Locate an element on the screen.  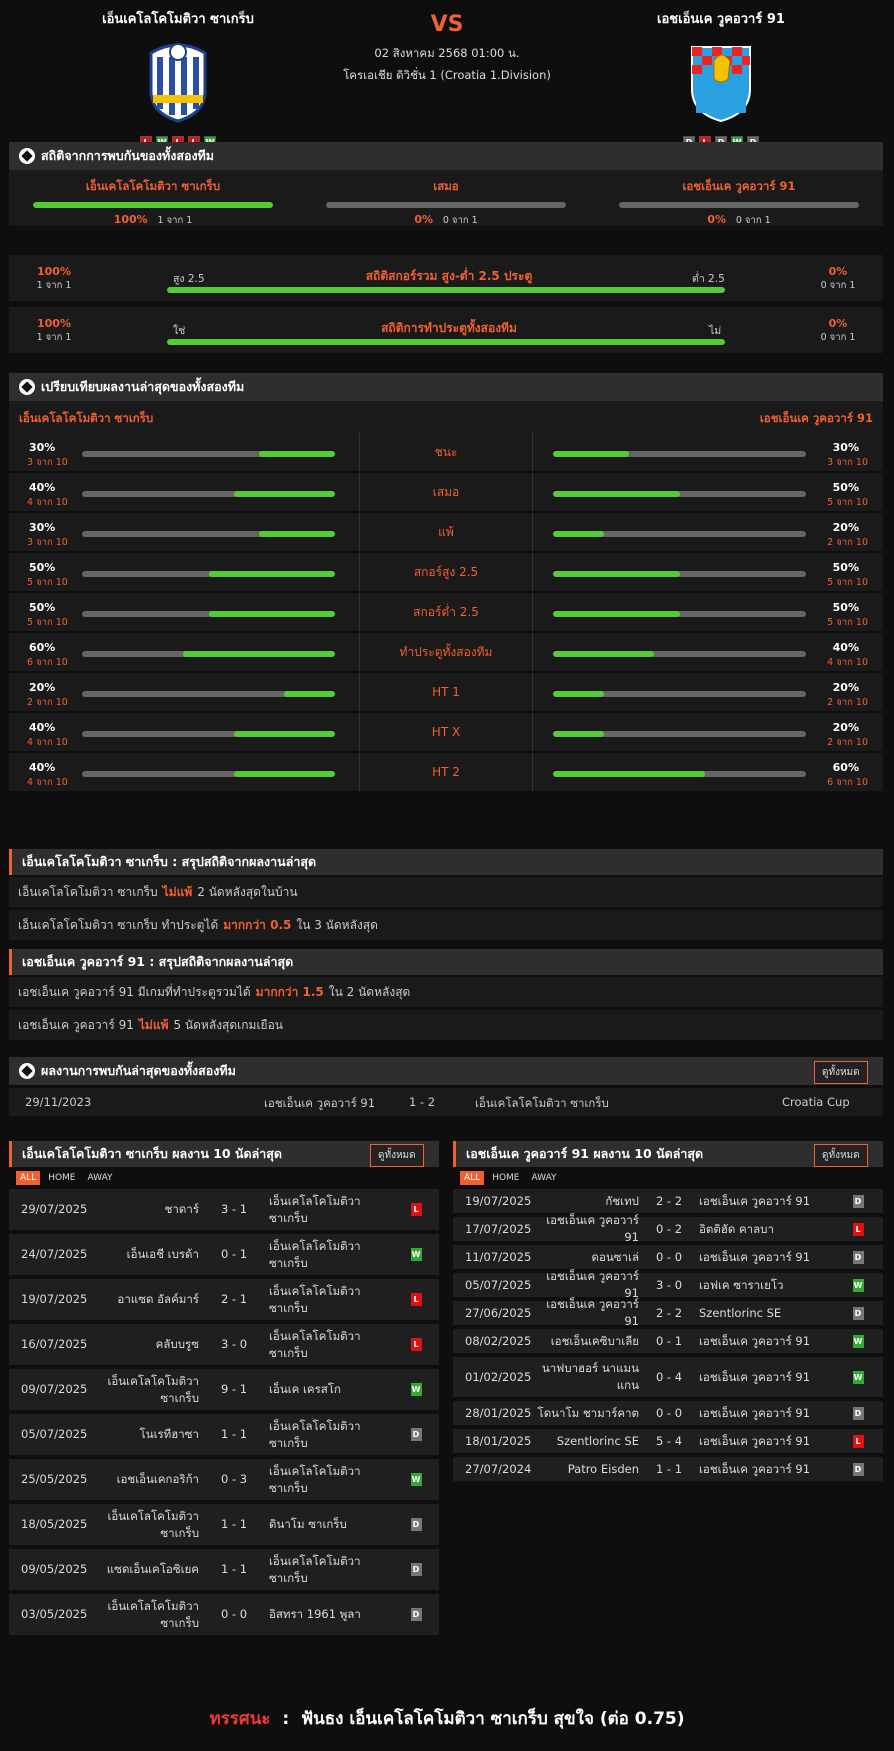
last-h2h-title: ผลงานการพบกันล่าสุดของทั้งสองทีม is located at coordinates (138, 1070).